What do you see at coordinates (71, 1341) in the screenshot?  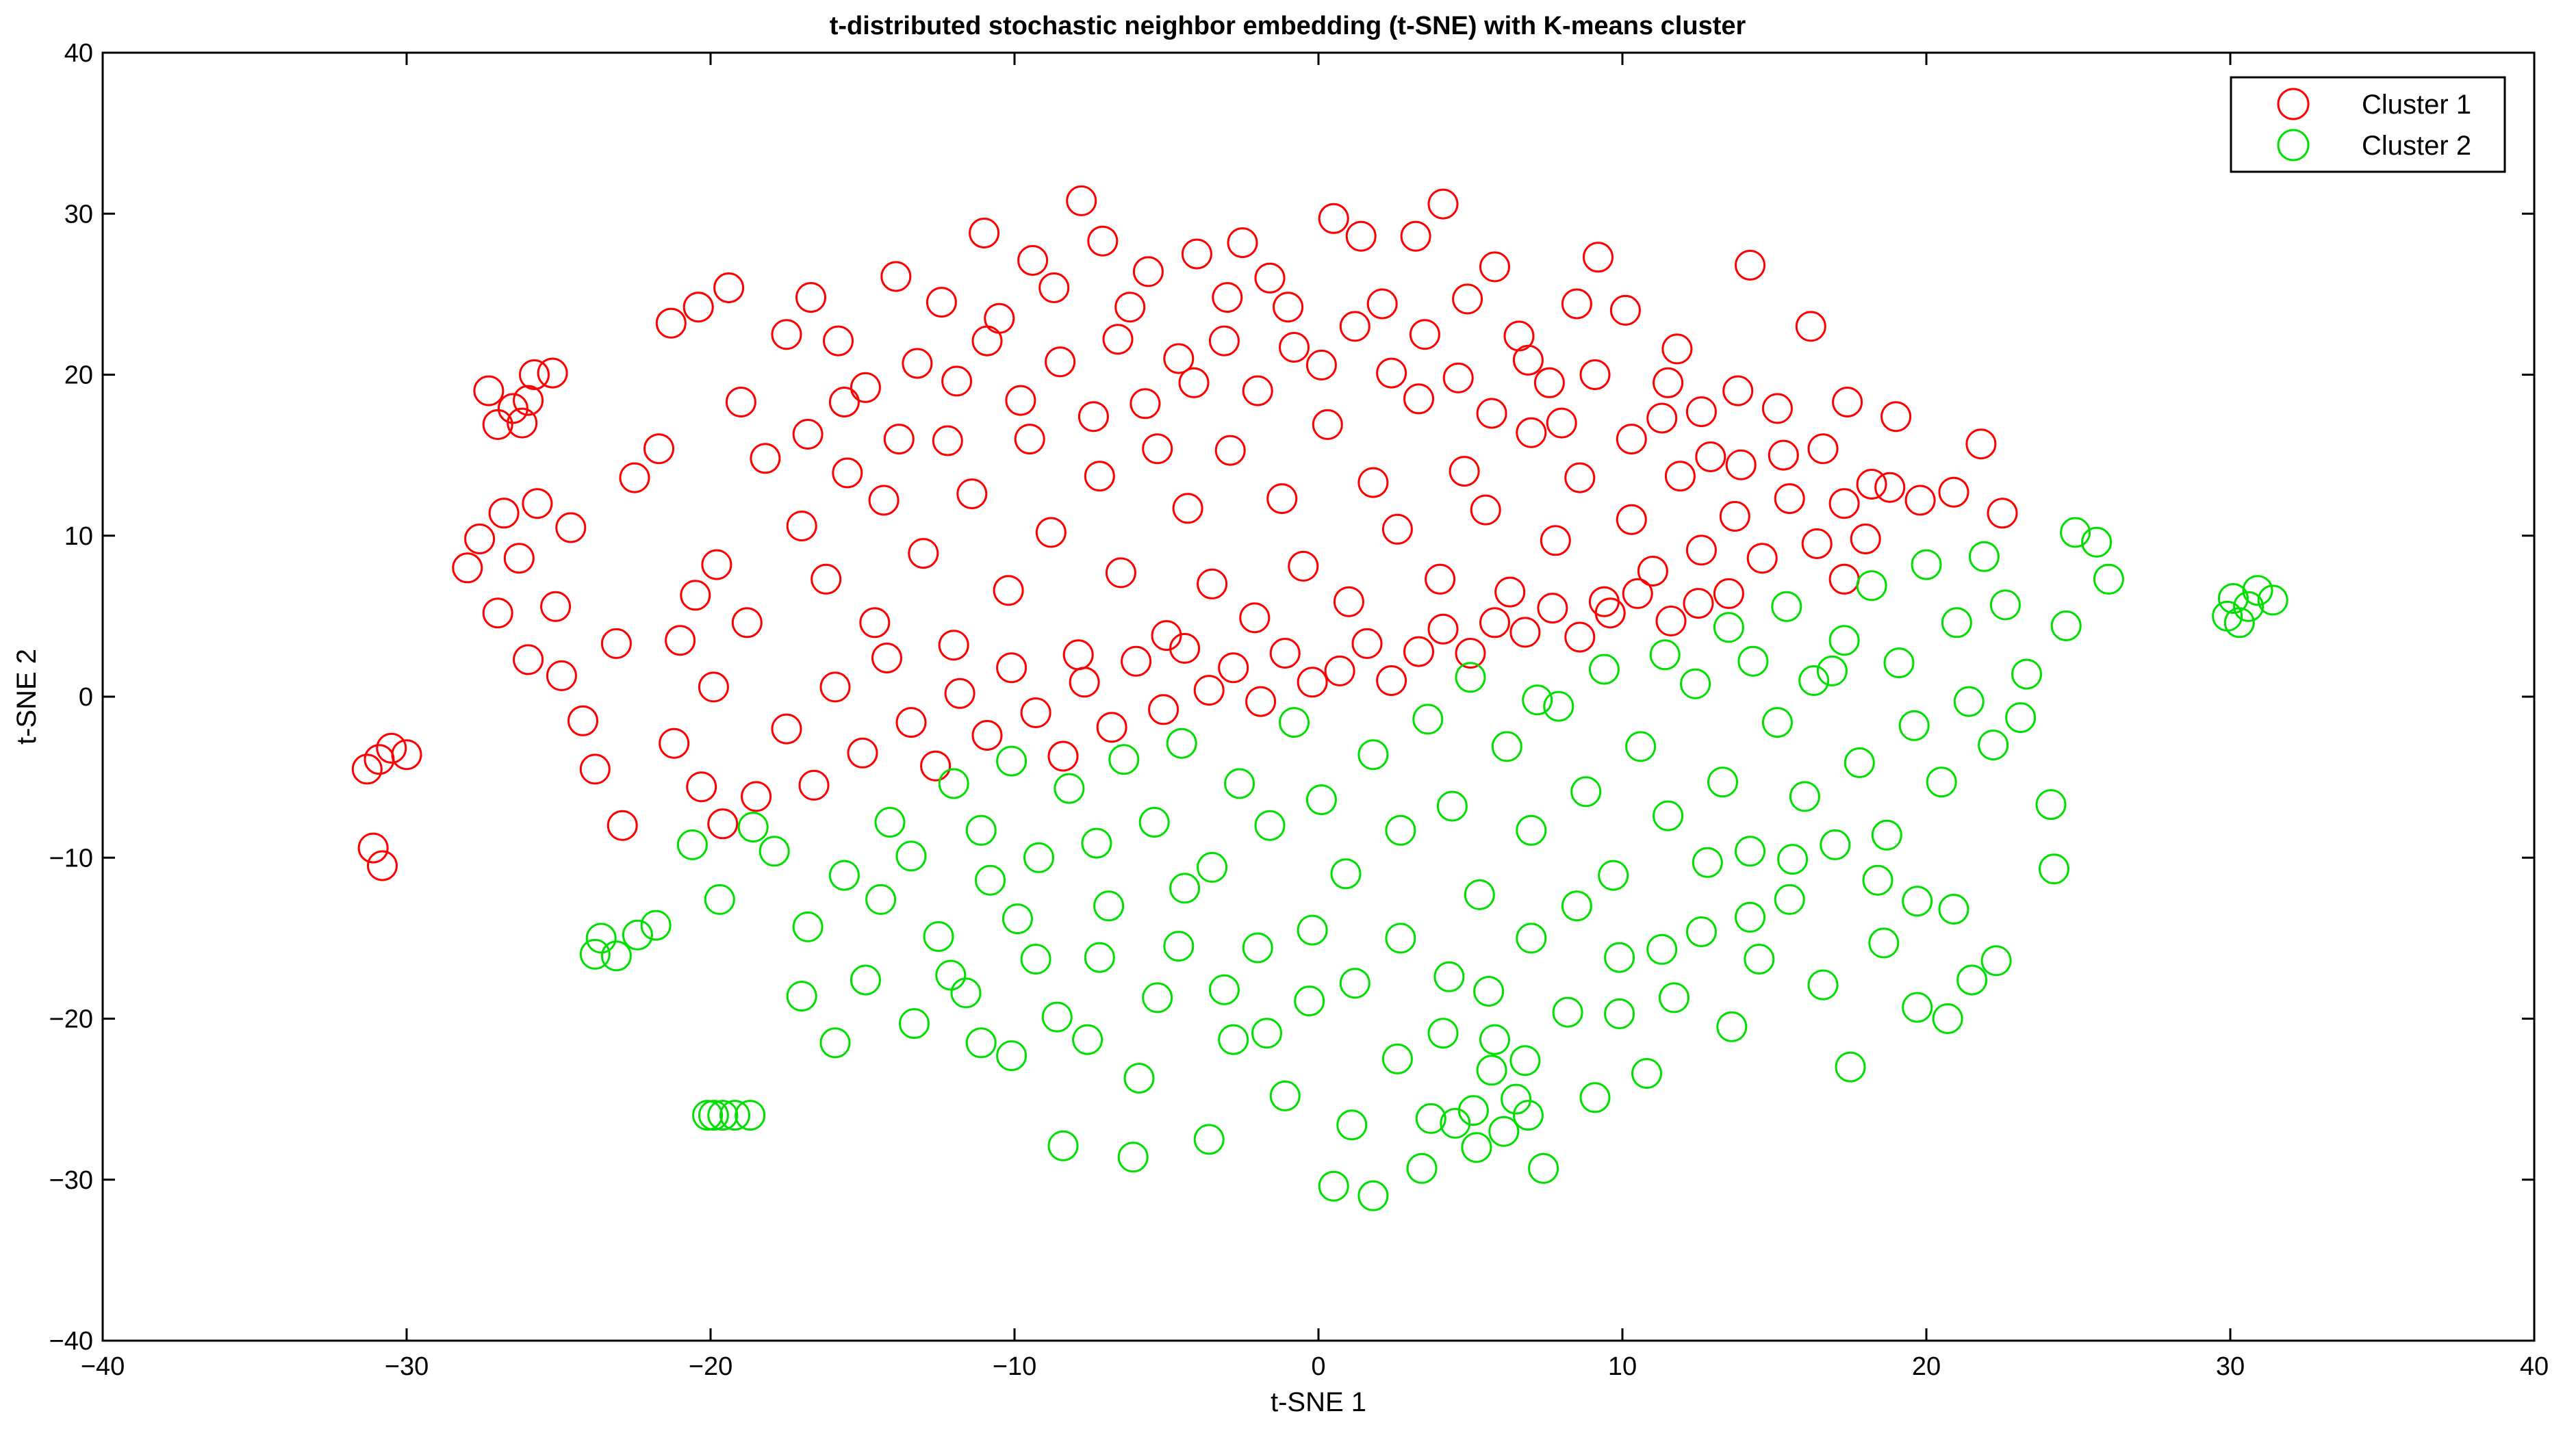 I see `y-tick-label: −40` at bounding box center [71, 1341].